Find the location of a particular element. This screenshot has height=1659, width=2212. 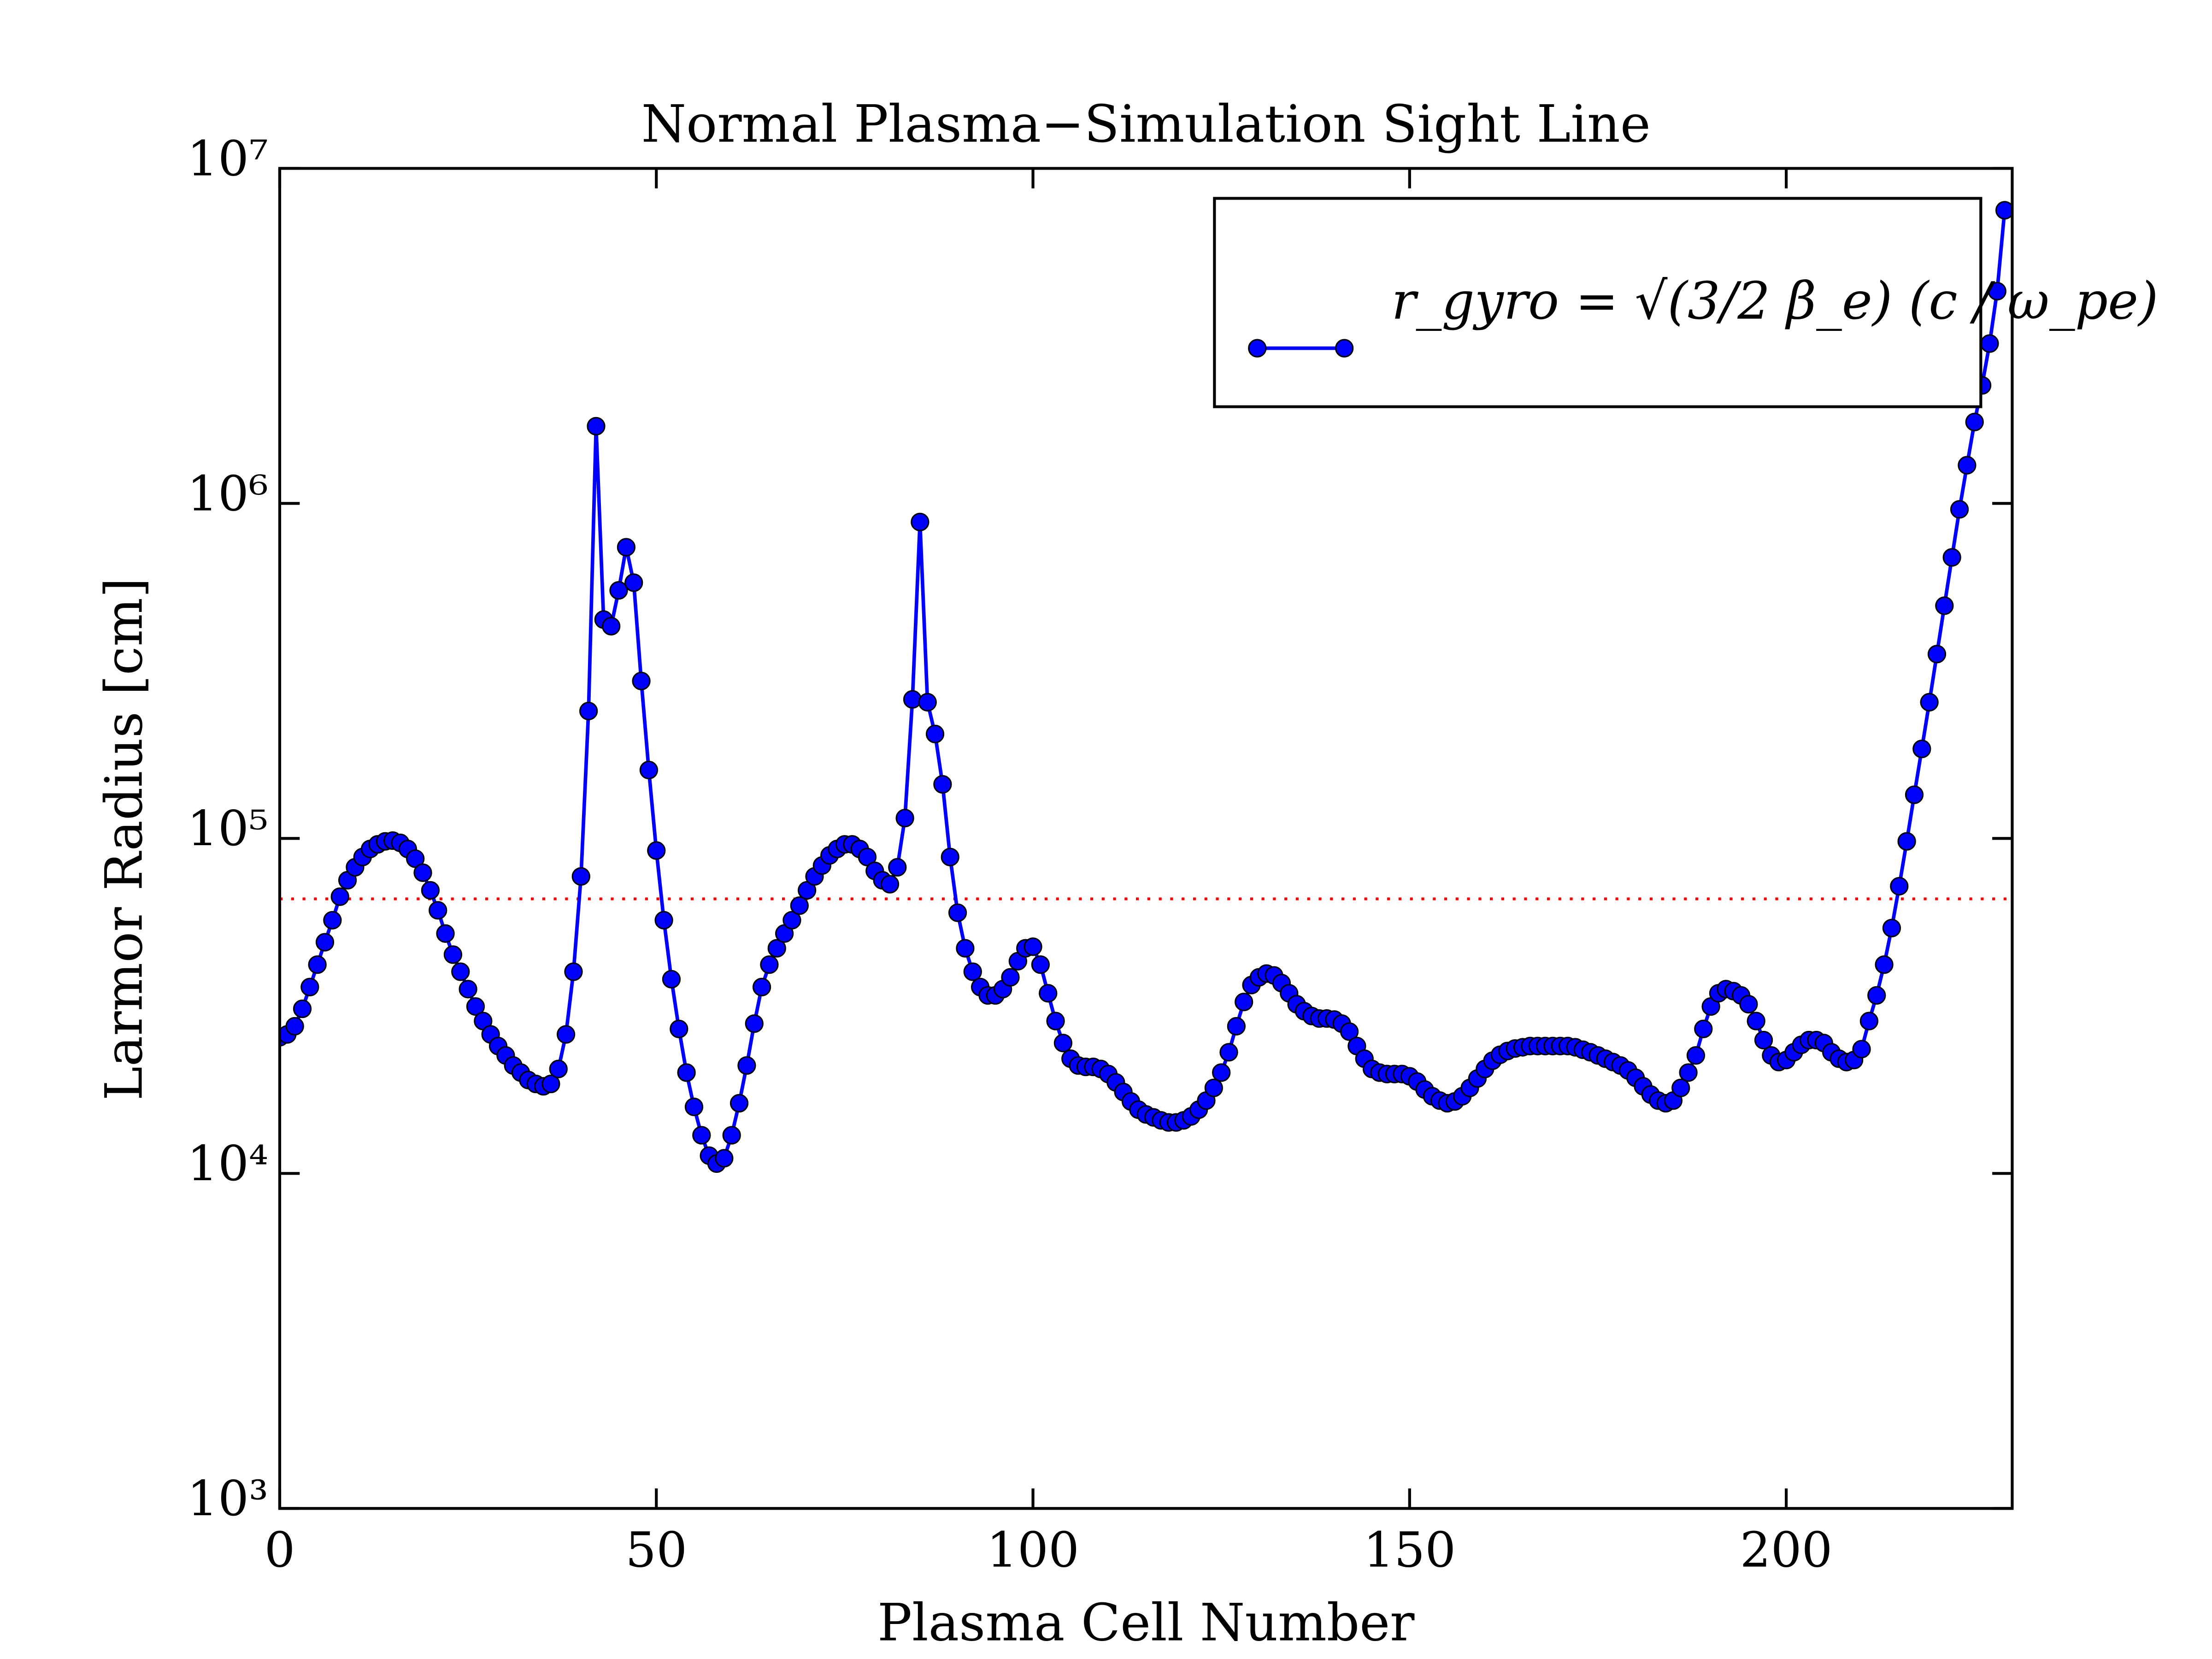

y-axis-label: Larmor Radius [cm] is located at coordinates (124, 839).